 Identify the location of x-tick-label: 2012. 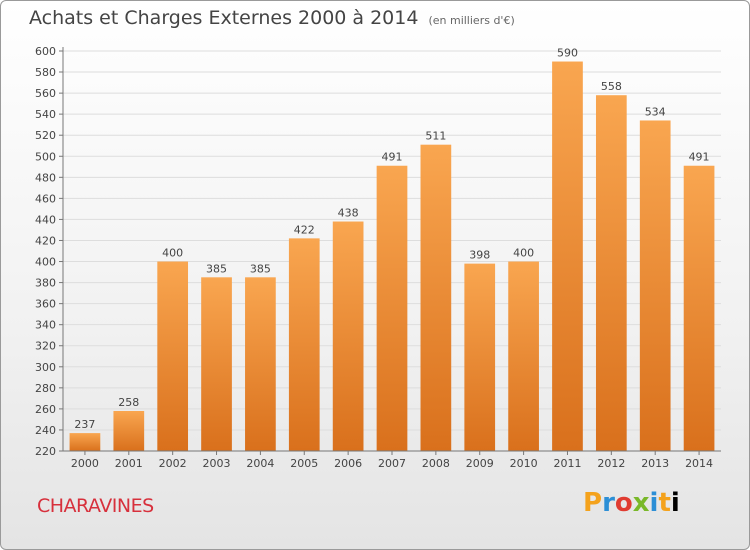
(611, 463).